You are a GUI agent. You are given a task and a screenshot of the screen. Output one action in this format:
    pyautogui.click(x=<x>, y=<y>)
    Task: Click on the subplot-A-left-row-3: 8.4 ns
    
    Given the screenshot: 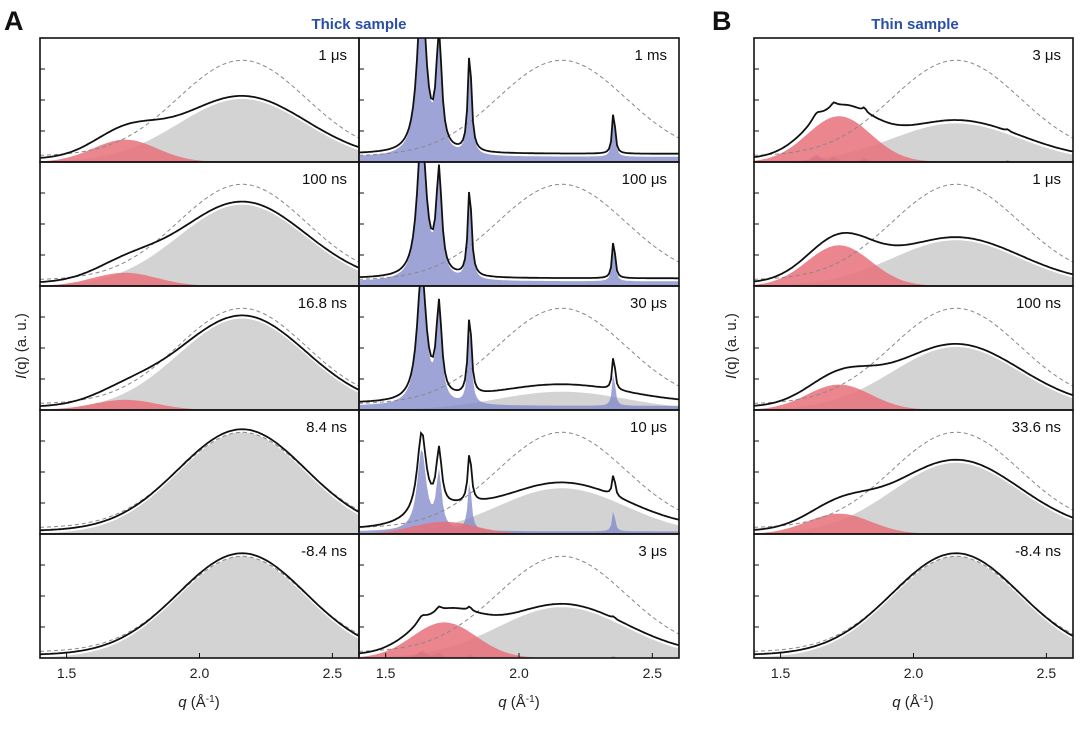 What is the action you would take?
    pyautogui.click(x=199, y=472)
    